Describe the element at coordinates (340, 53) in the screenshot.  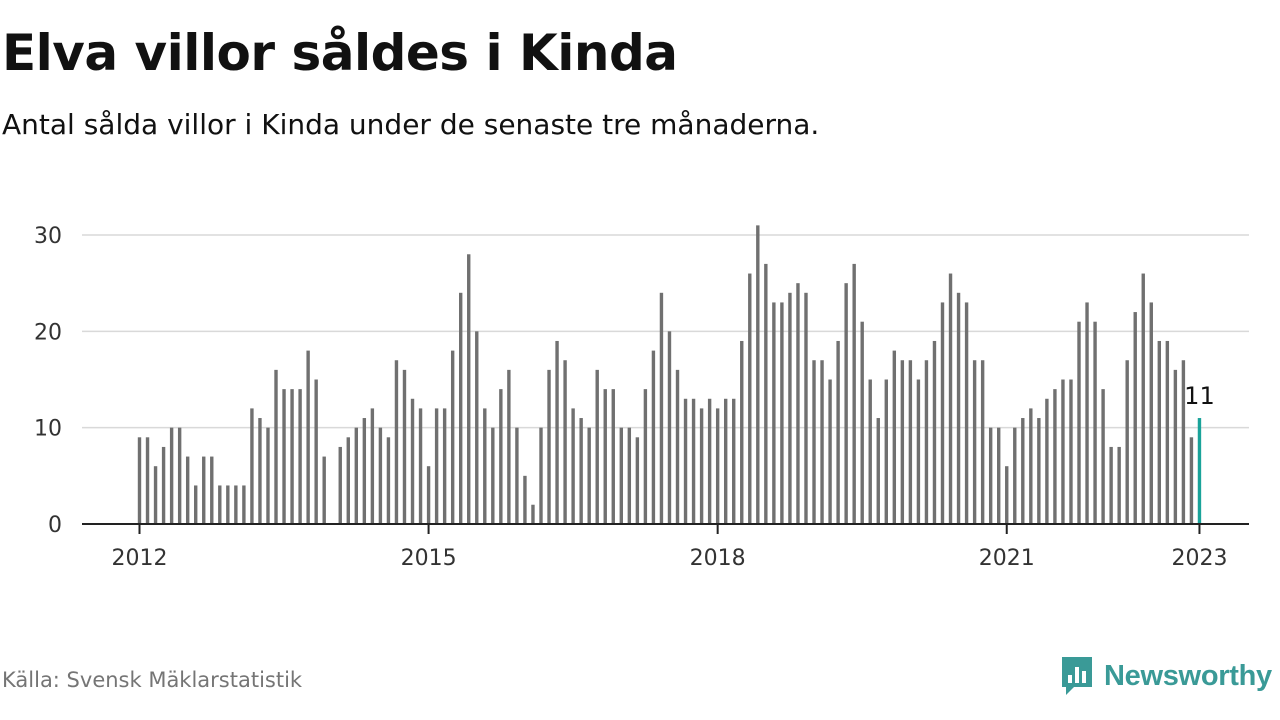
I see `chart-title: Elva villor såldes i Kinda` at that location.